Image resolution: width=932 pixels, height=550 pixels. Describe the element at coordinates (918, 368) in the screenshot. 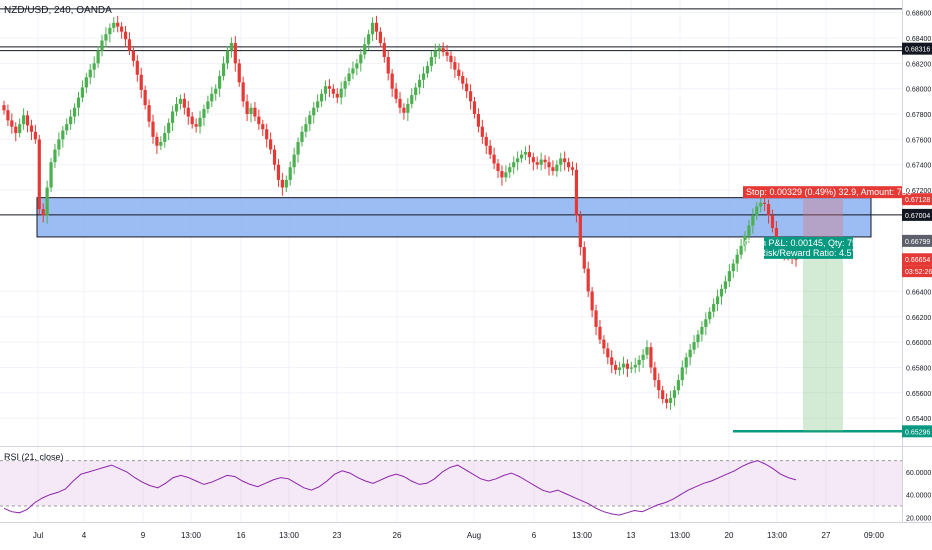

I see `price-tick-label: 0.65800` at that location.